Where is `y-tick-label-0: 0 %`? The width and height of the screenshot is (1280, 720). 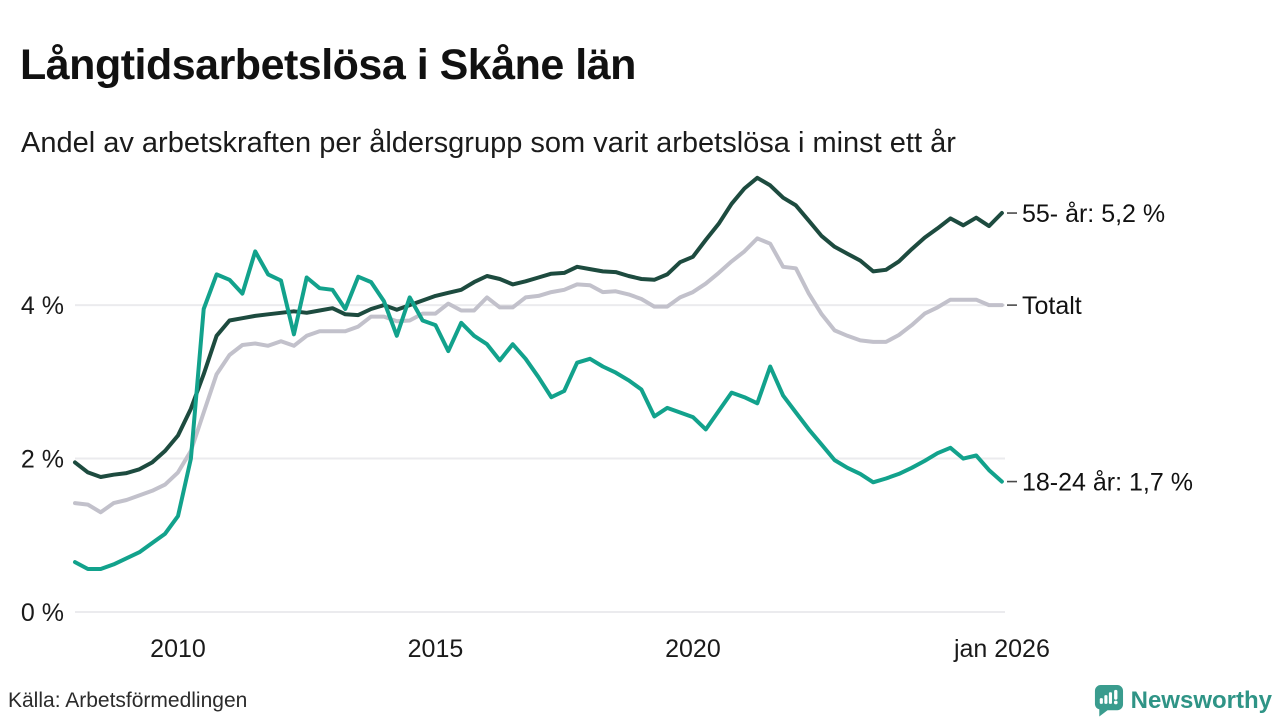
y-tick-label-0: 0 % is located at coordinates (42, 613).